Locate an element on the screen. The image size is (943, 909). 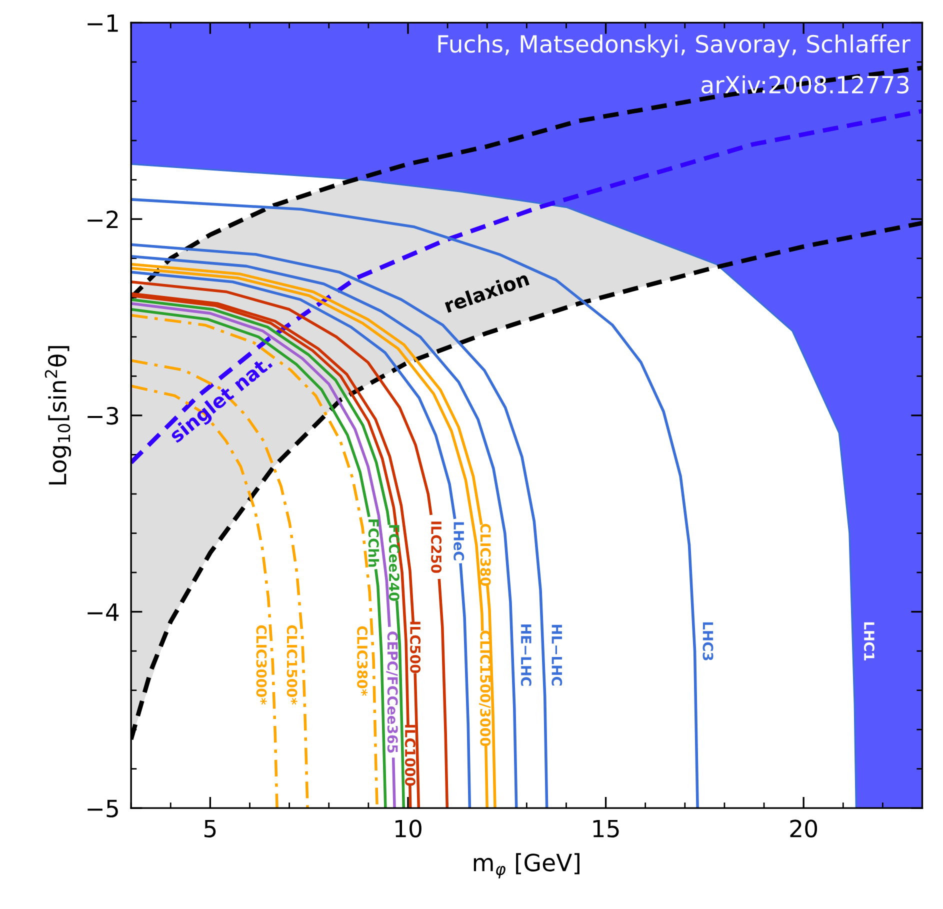
x-tick-label: 10 is located at coordinates (409, 829).